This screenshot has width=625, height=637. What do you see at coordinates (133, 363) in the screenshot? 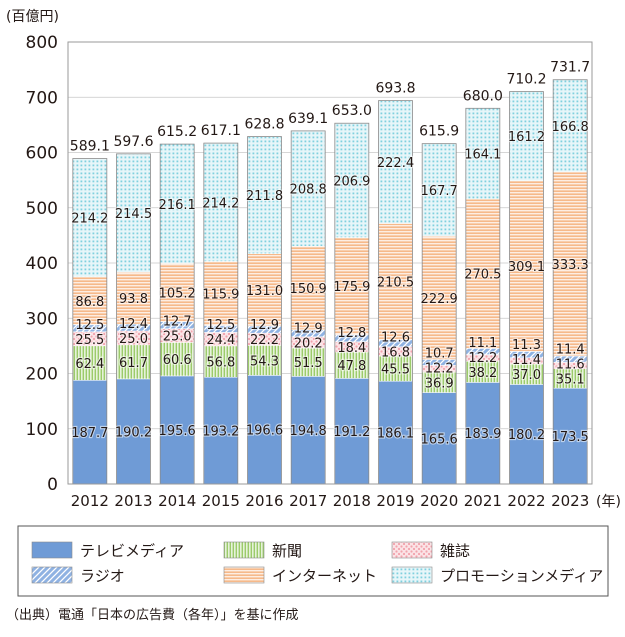
I see `segment-value-label: 61.7` at bounding box center [133, 363].